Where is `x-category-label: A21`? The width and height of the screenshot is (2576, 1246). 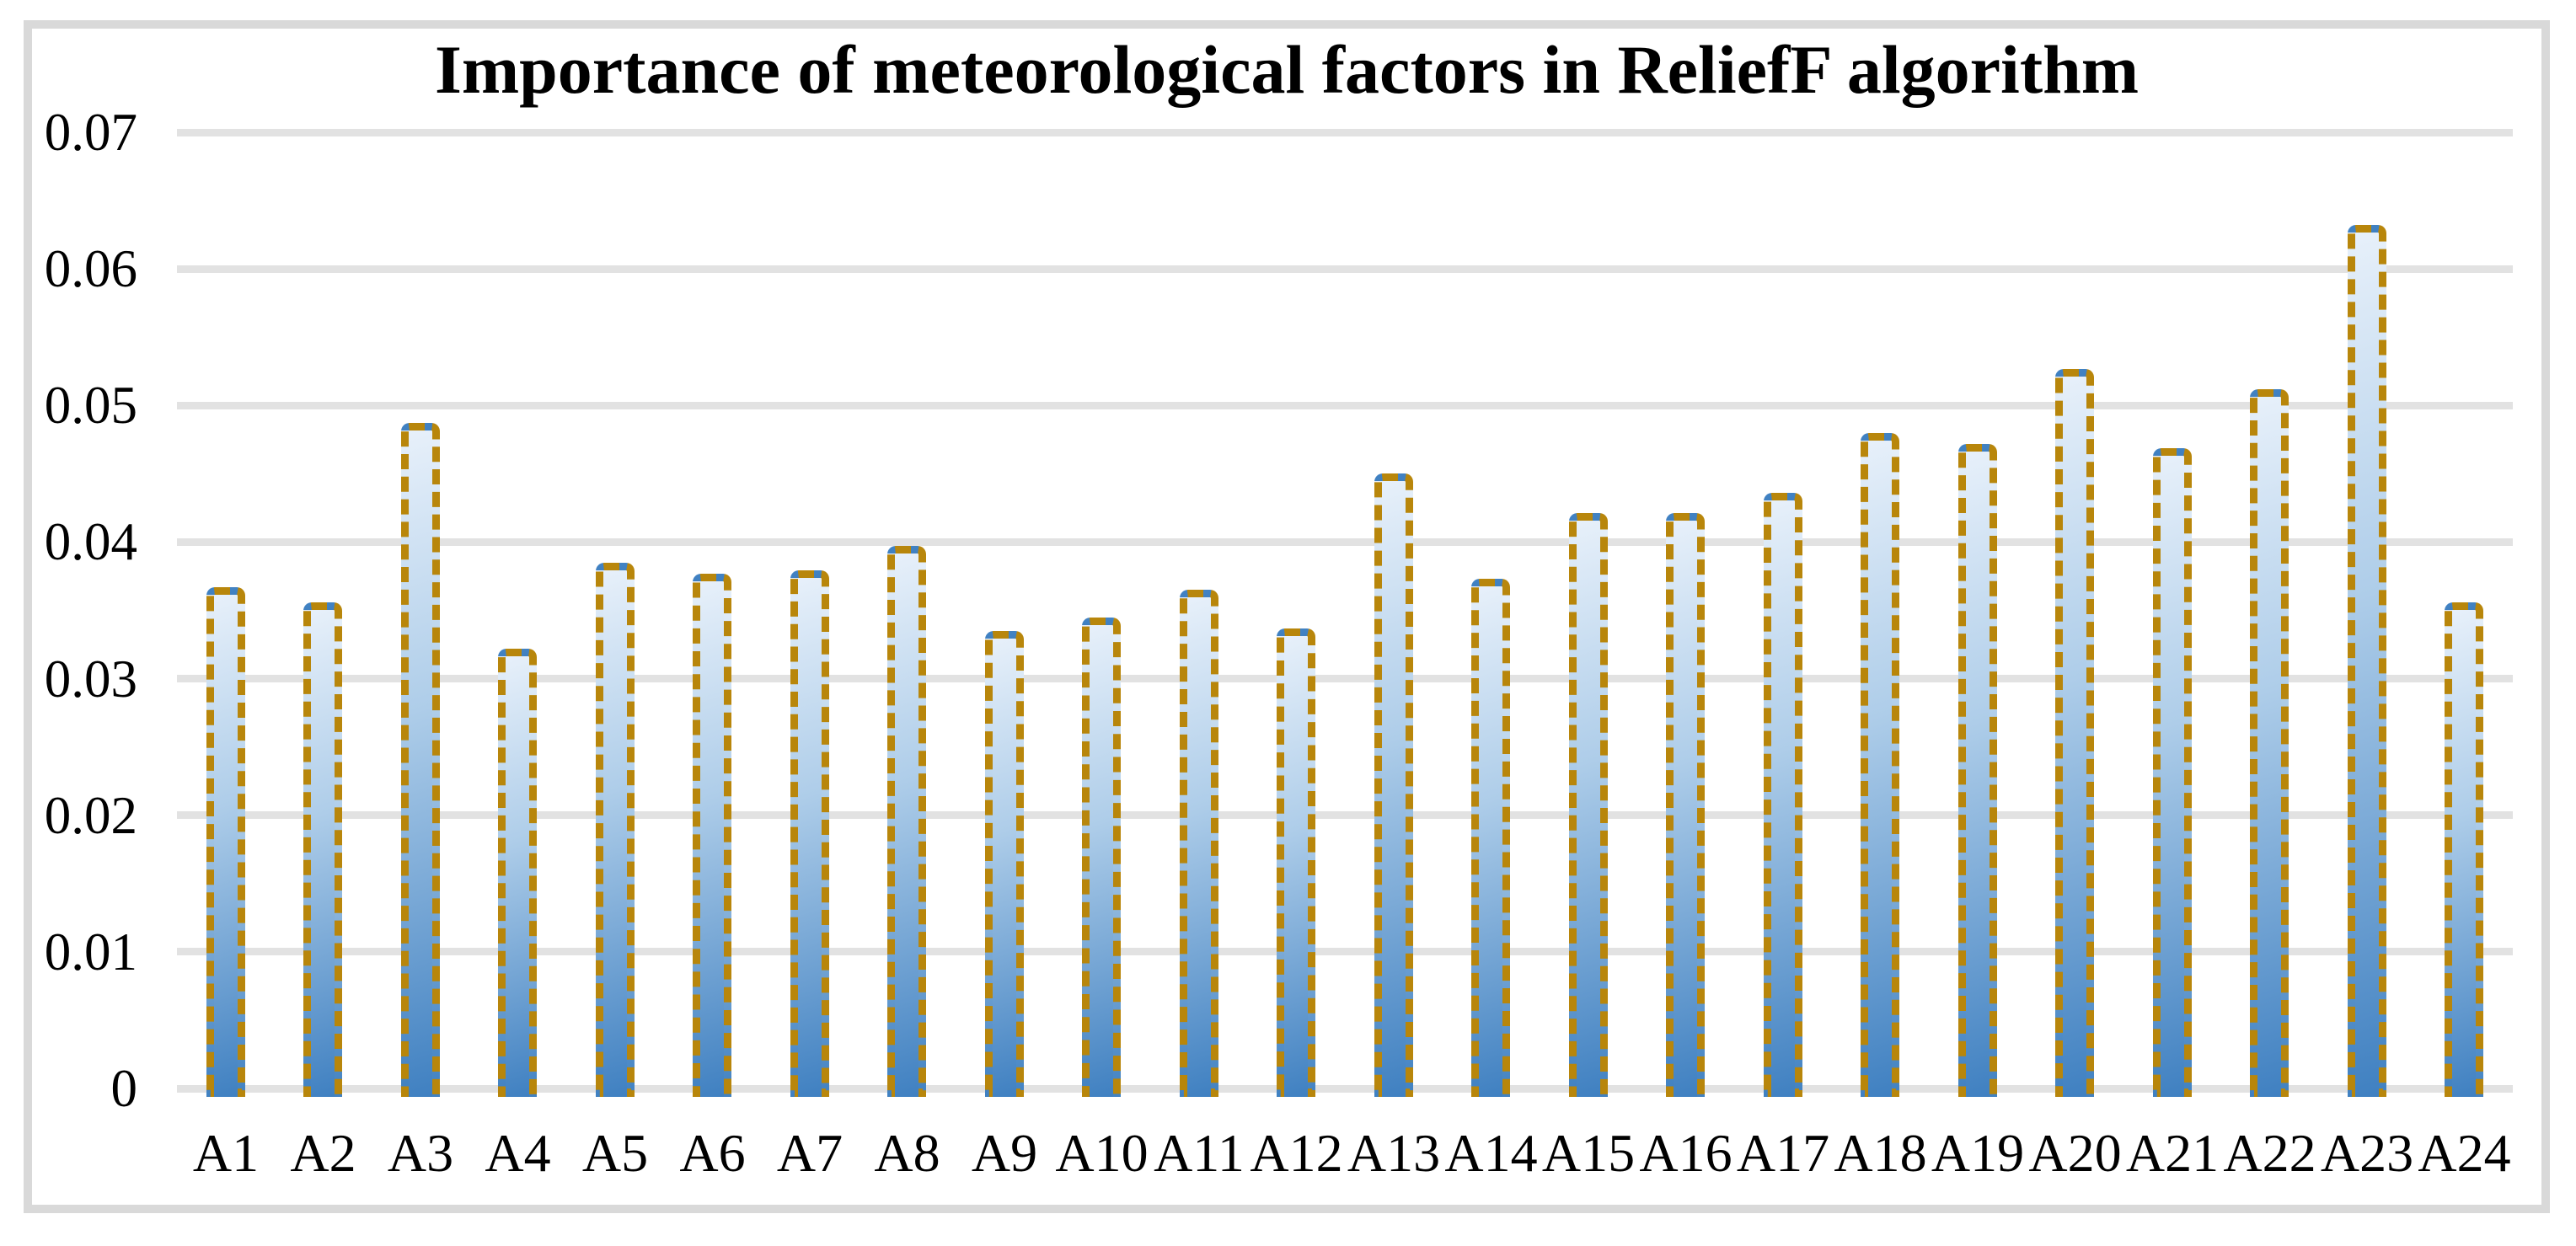 x-category-label: A21 is located at coordinates (2172, 1153).